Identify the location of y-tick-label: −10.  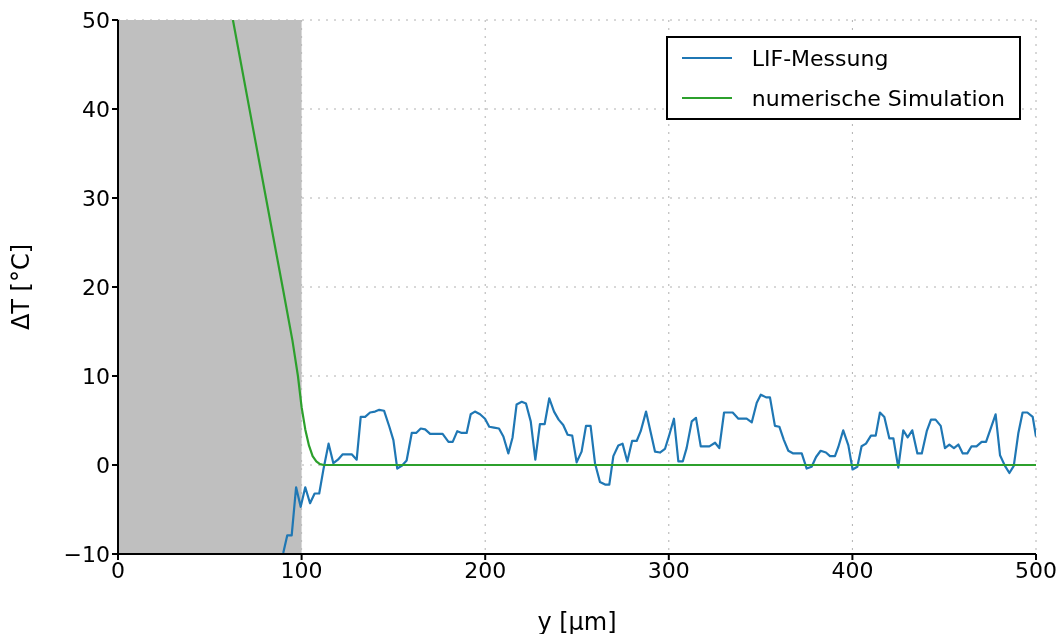
(86, 554).